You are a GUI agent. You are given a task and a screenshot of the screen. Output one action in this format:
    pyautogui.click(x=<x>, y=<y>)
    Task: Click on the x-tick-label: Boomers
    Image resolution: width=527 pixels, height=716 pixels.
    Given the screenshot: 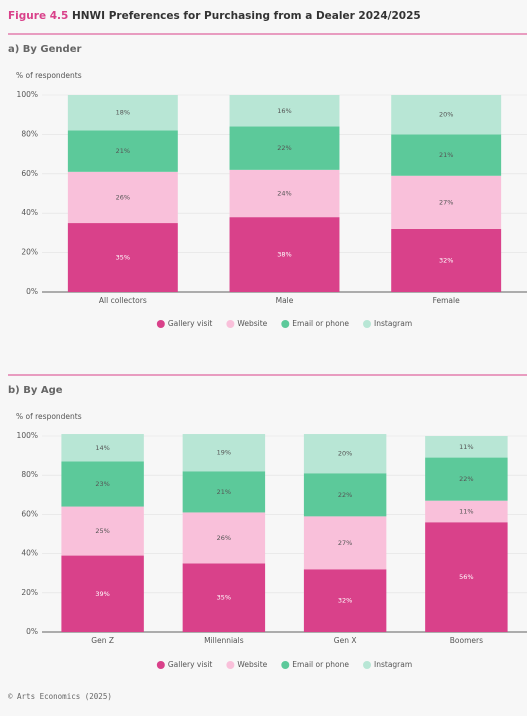 What is the action you would take?
    pyautogui.click(x=466, y=640)
    